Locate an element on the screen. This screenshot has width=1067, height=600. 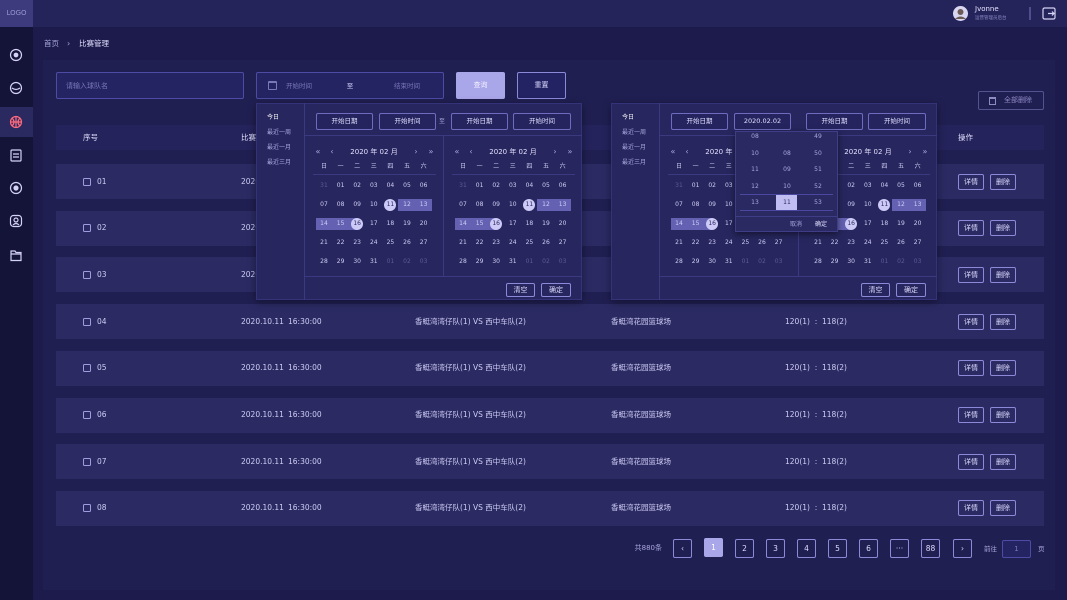
calendar-day: 29 is located at coordinates (340, 261).